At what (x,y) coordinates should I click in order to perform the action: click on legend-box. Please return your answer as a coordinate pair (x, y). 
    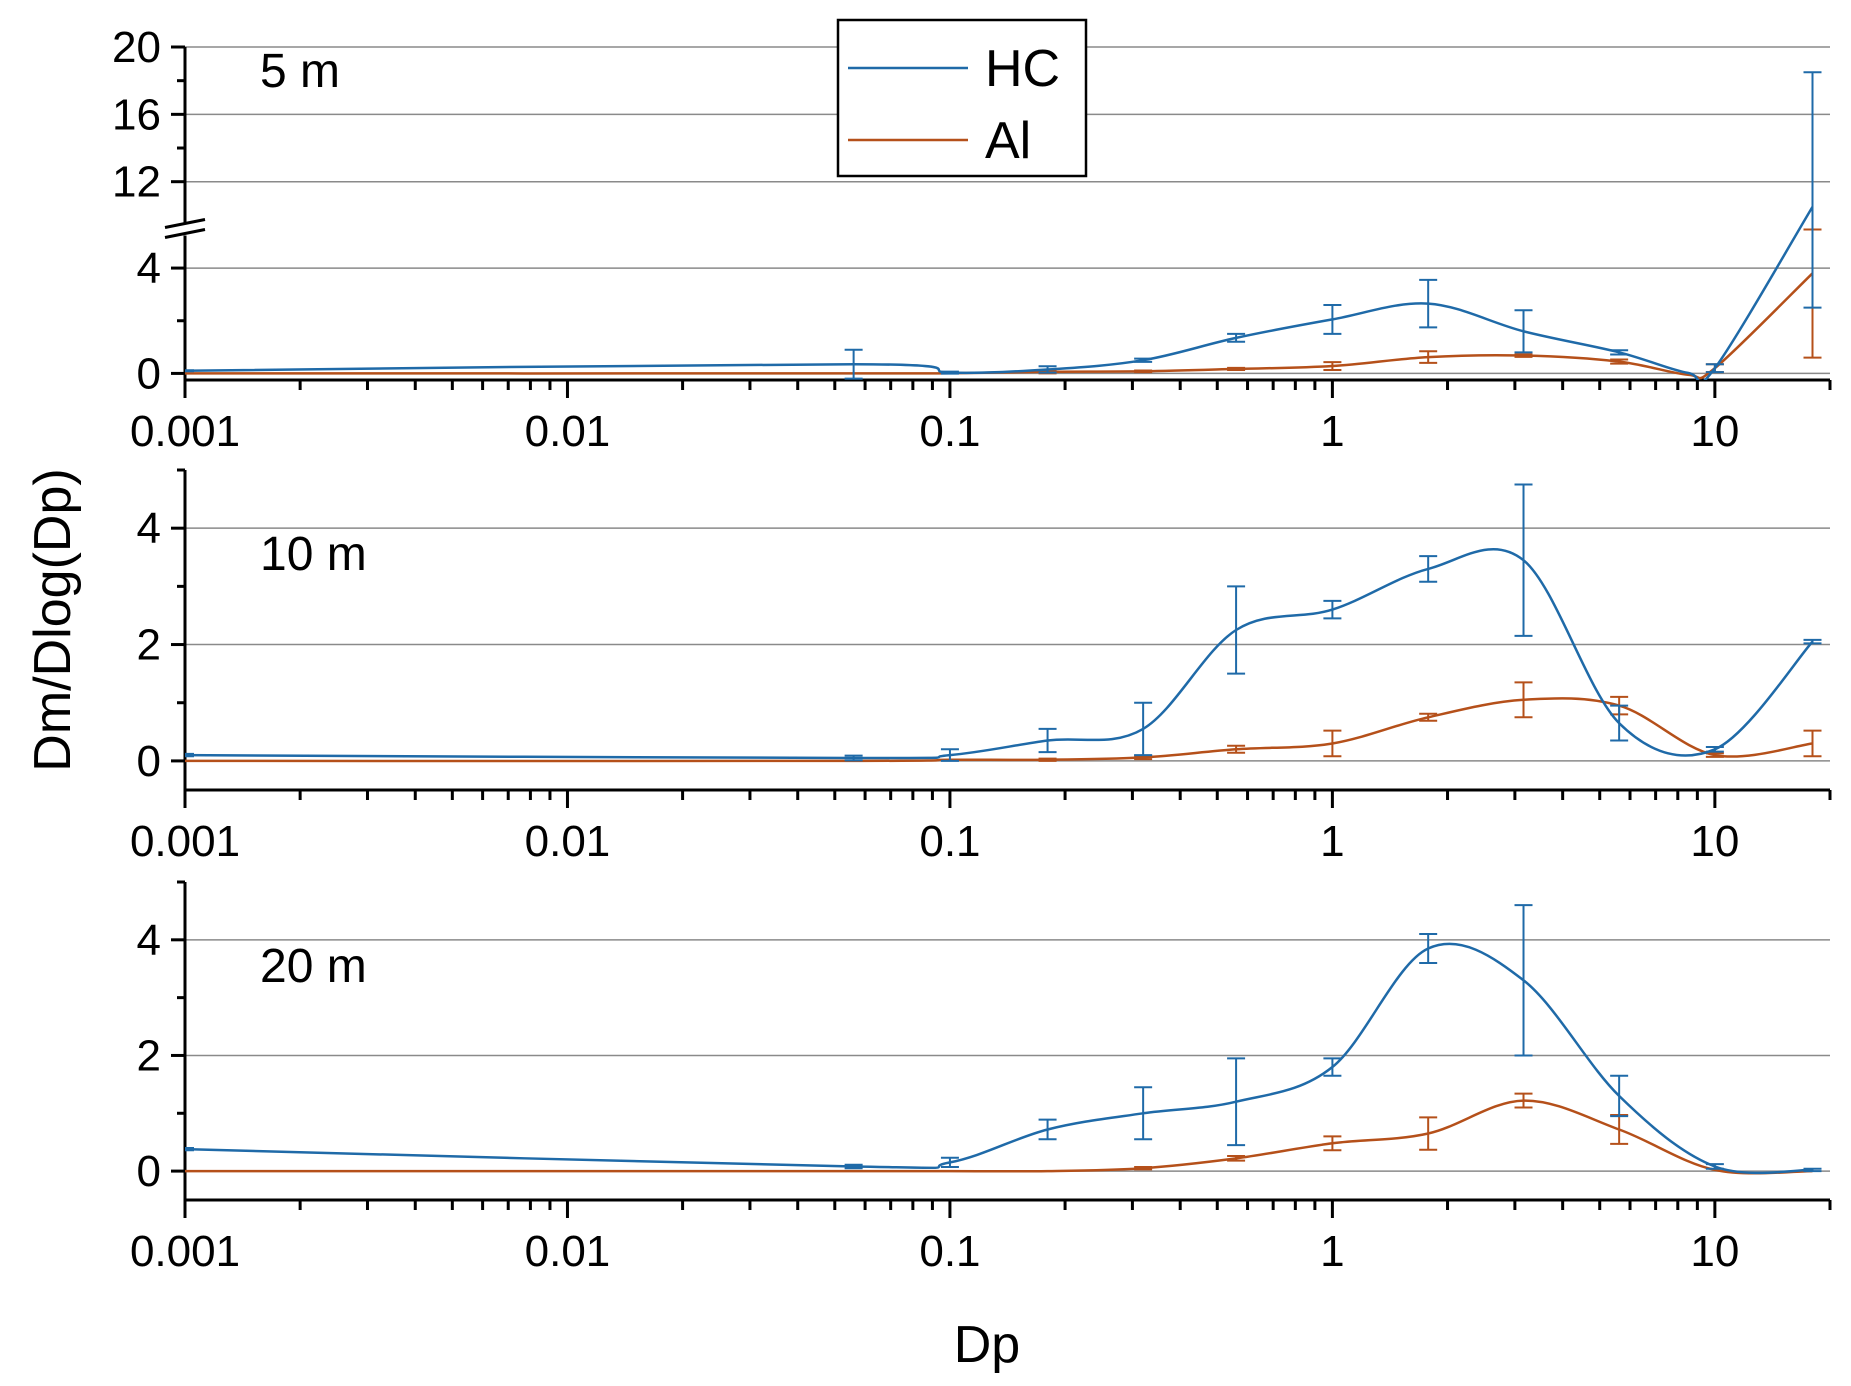
    Looking at the image, I should click on (962, 98).